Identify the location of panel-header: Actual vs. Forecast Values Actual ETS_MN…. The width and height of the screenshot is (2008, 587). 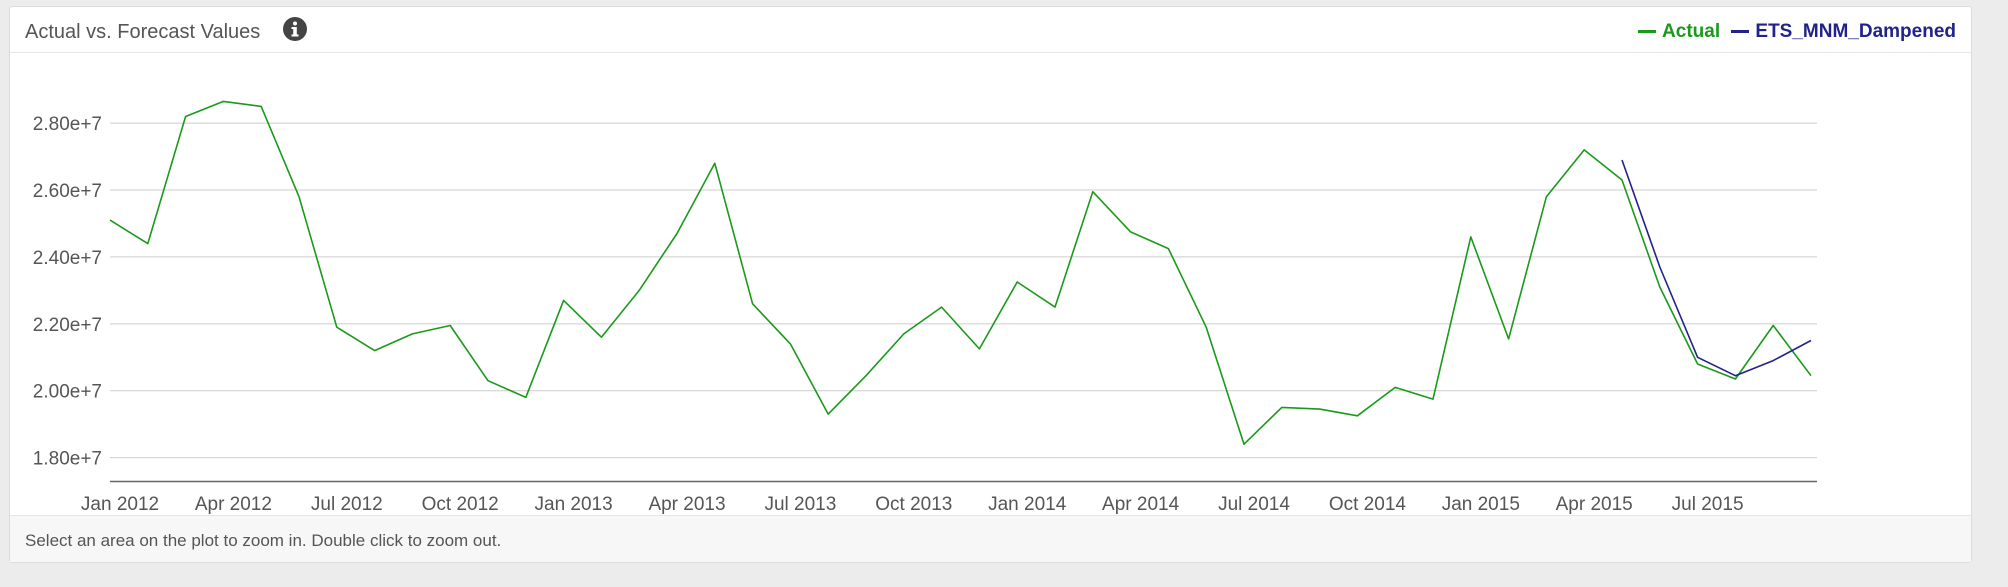
(990, 30).